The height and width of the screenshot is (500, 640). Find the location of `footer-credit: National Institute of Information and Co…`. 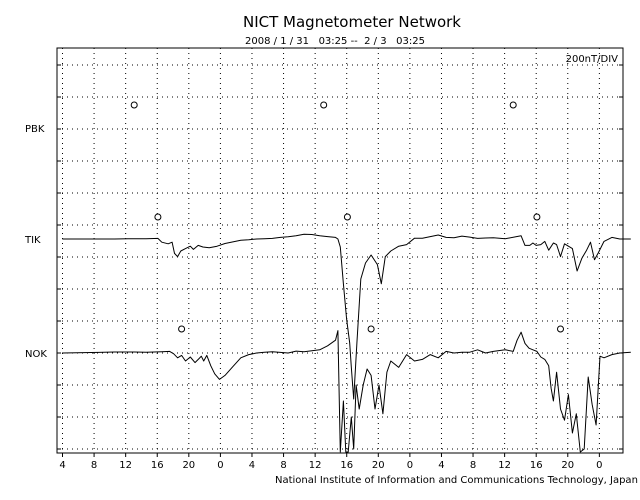

footer-credit: National Institute of Information and Co… is located at coordinates (456, 480).